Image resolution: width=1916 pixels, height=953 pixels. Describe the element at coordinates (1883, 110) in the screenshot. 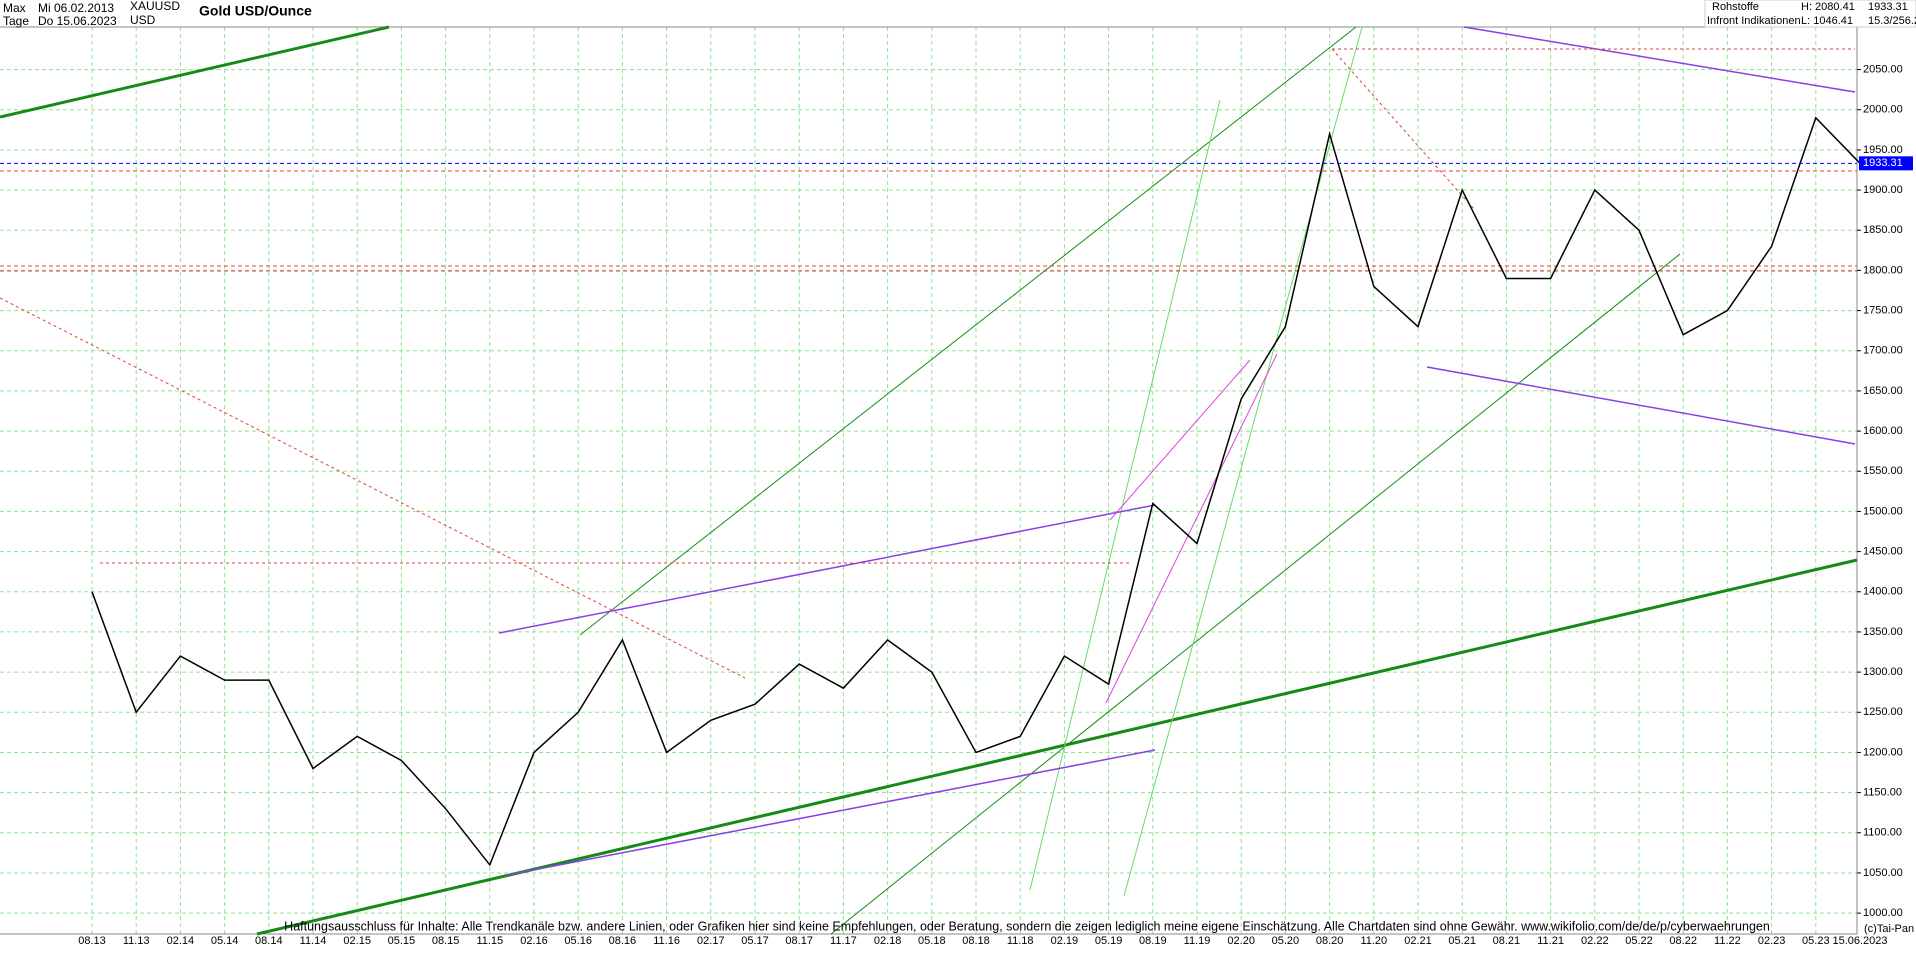

I see `y-tick-label: 2000.00` at that location.